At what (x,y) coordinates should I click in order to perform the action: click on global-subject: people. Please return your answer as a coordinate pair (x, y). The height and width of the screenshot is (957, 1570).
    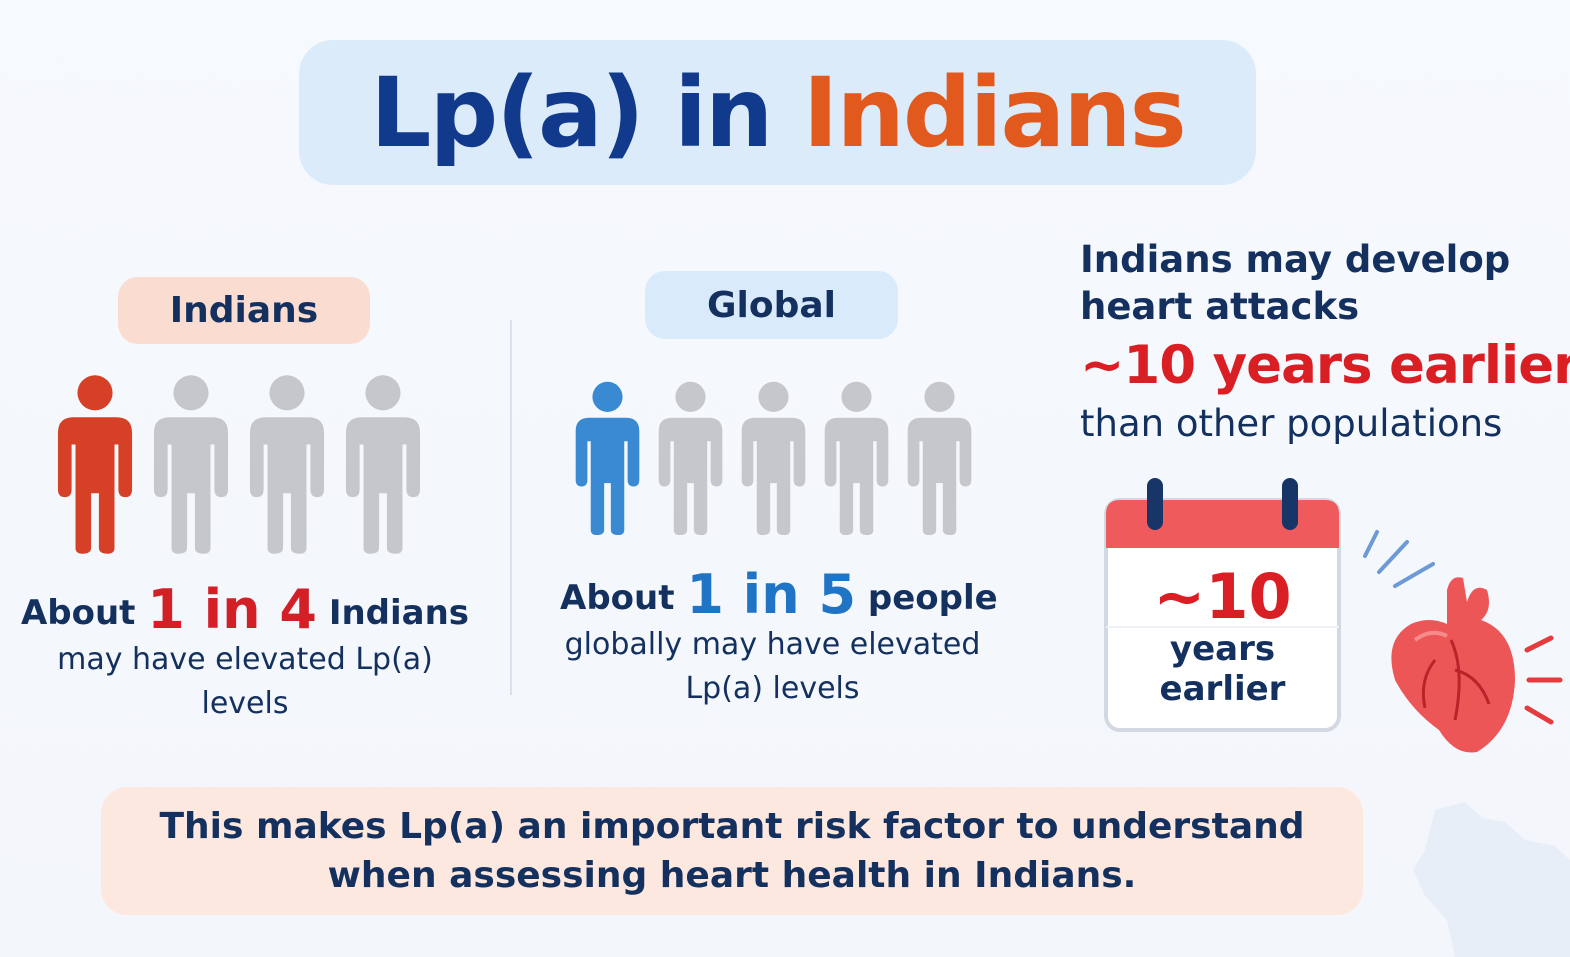
    Looking at the image, I should click on (932, 598).